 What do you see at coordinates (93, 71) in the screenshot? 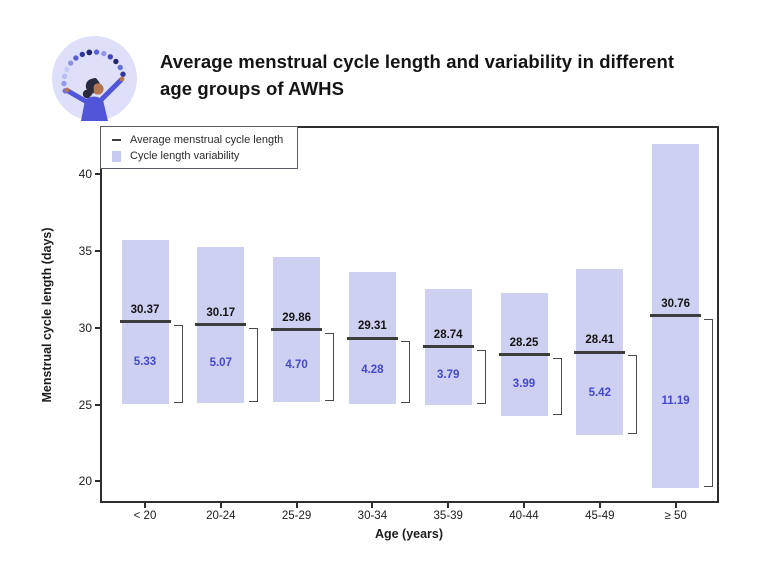
I see `dots-arc` at bounding box center [93, 71].